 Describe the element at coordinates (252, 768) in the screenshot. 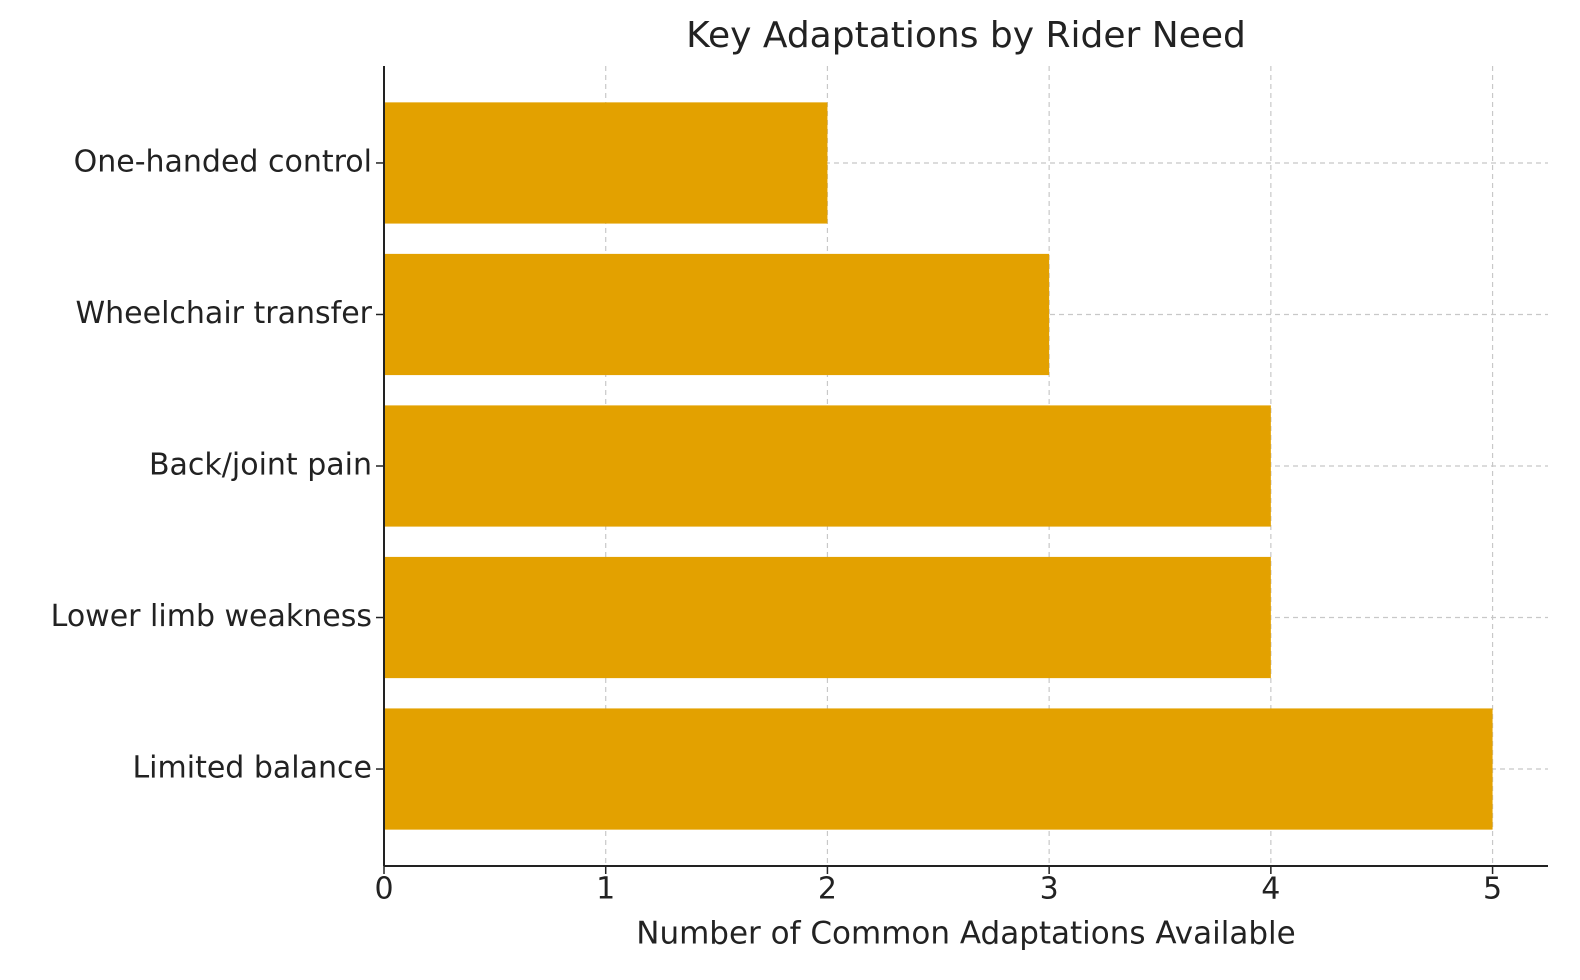

I see `y-tick-label: Limited balance` at that location.